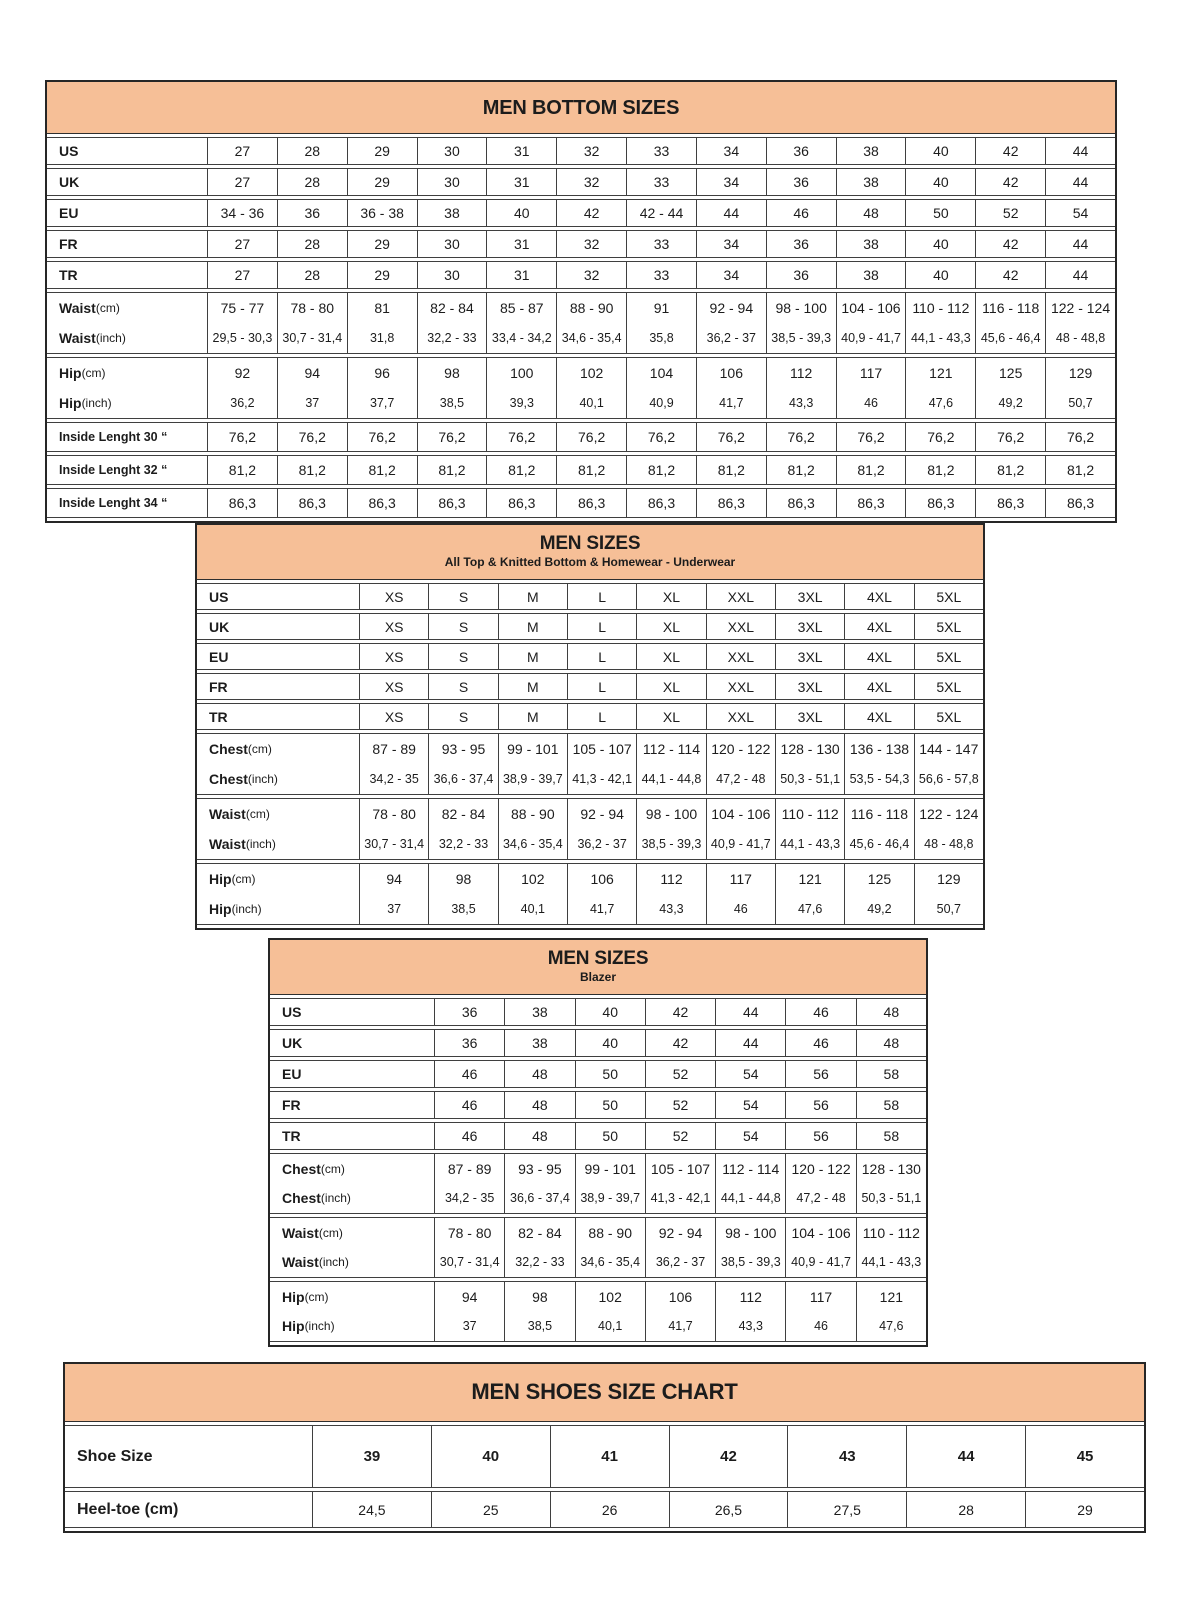 The image size is (1200, 1605). I want to click on cell-value: 42 - 44, so click(661, 213).